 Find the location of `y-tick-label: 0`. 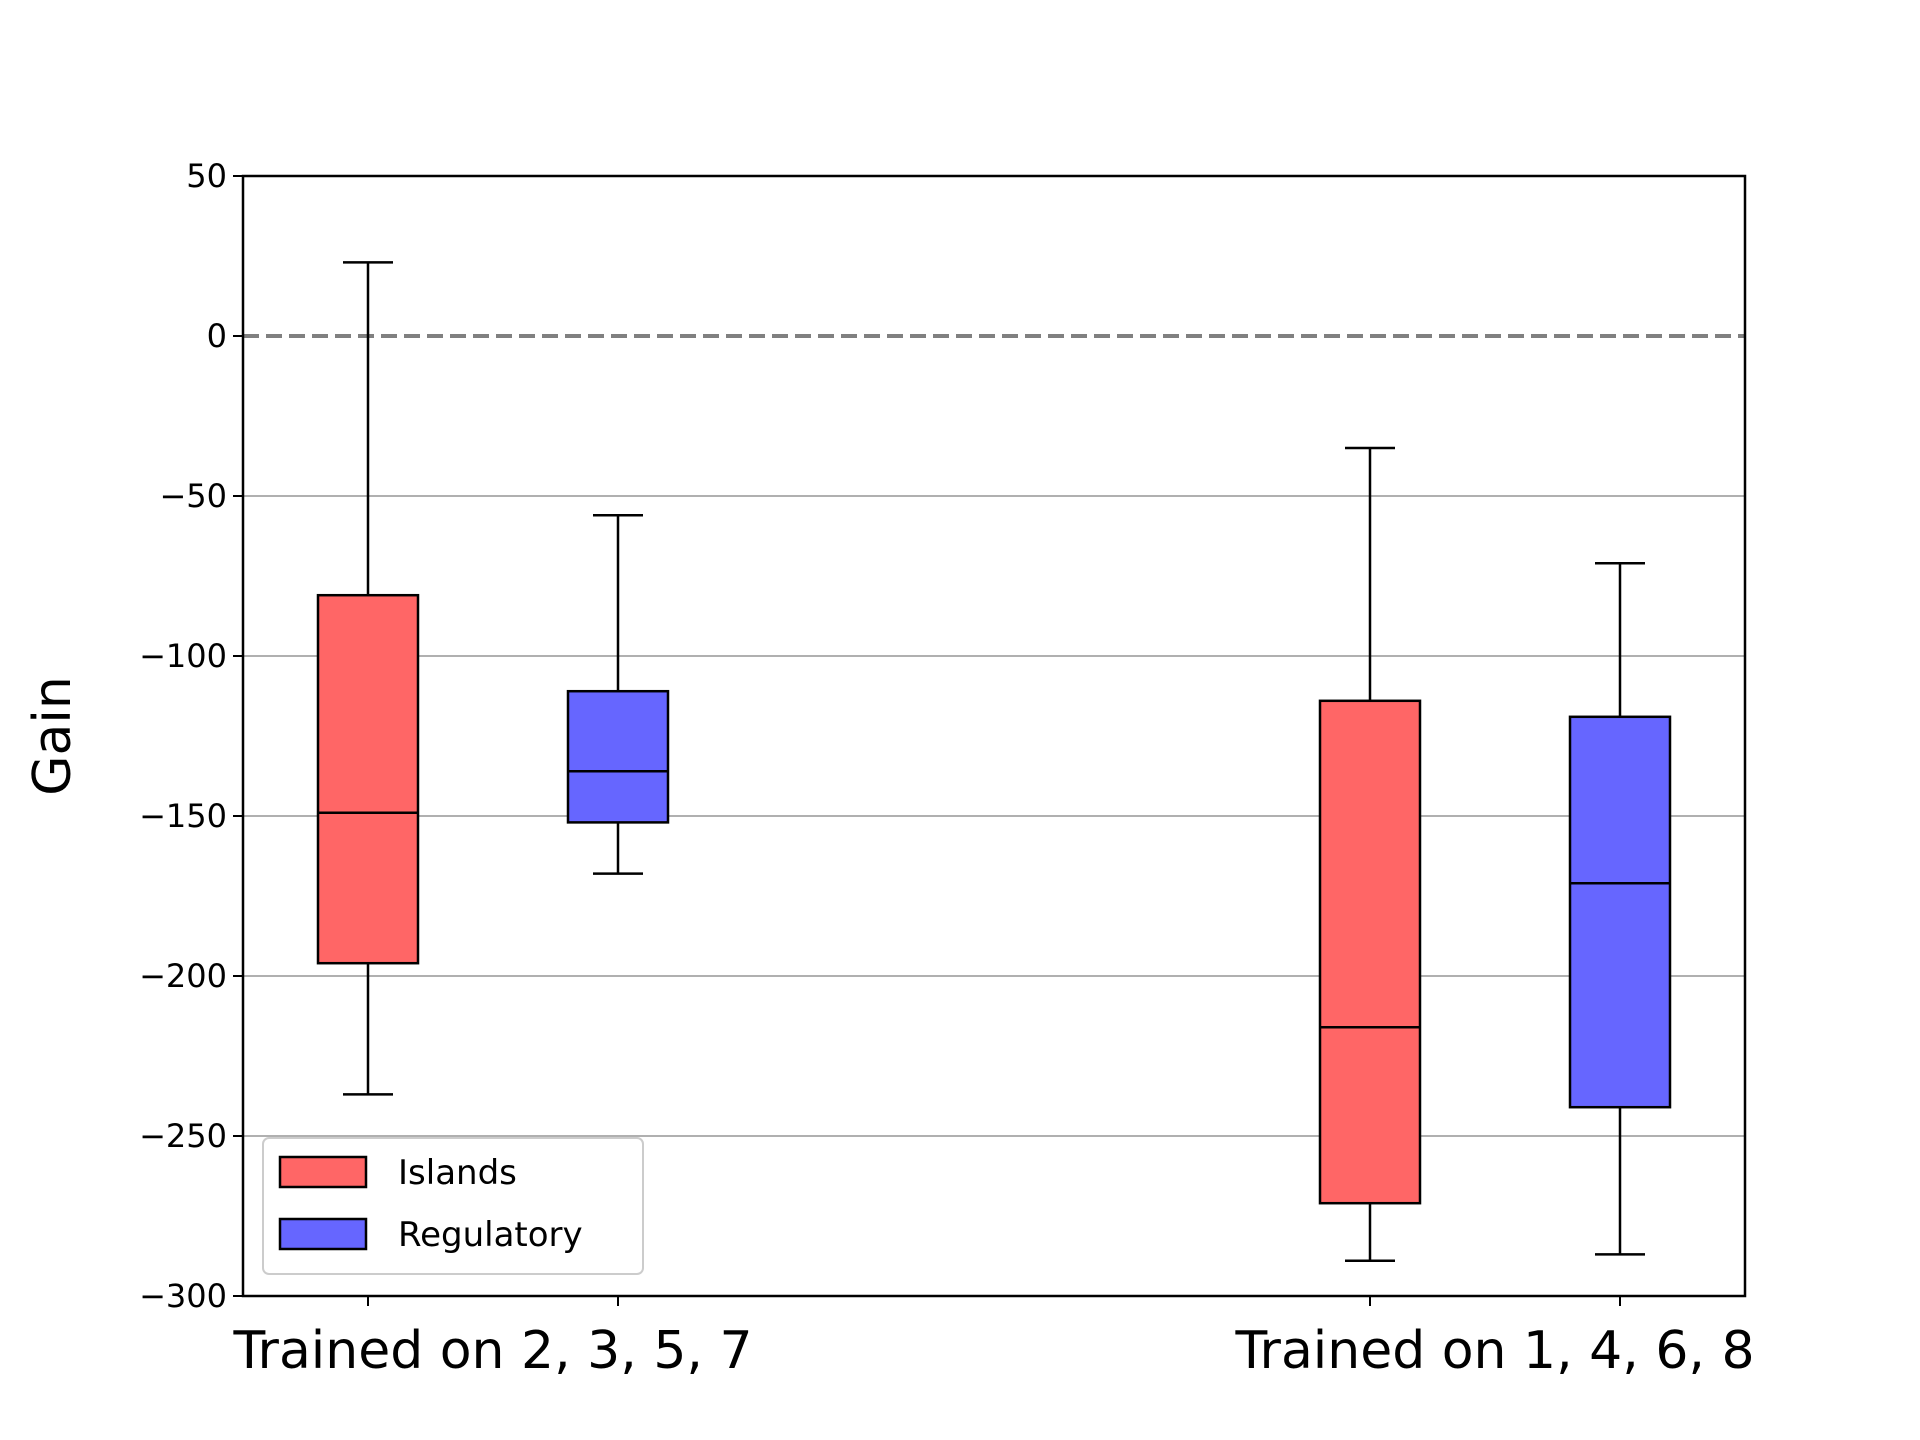

y-tick-label: 0 is located at coordinates (217, 336).